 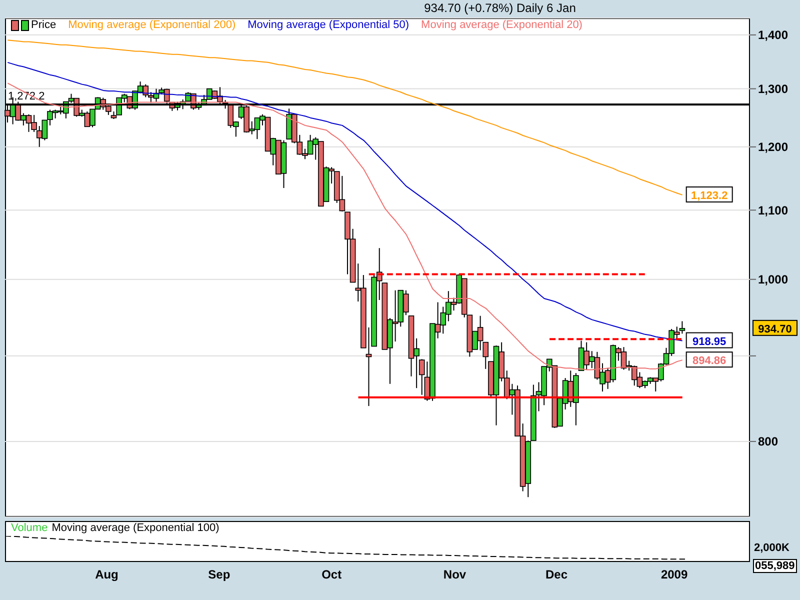 I want to click on x-tick-label: Aug, so click(x=106, y=575).